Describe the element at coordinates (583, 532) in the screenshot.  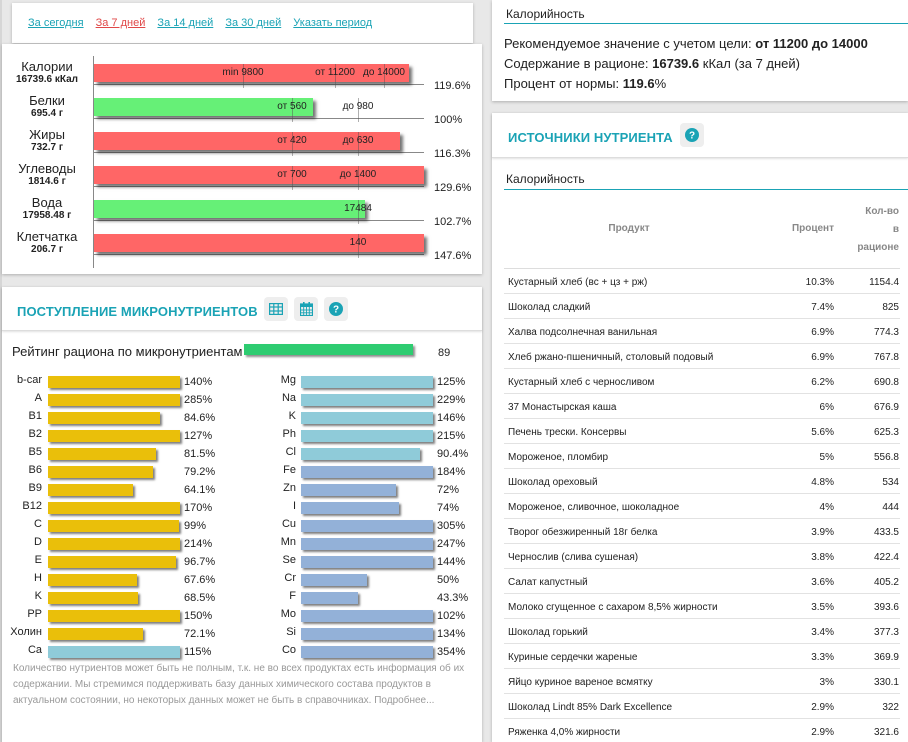
I see `product-name: Творог обезжиренный 18г белка` at that location.